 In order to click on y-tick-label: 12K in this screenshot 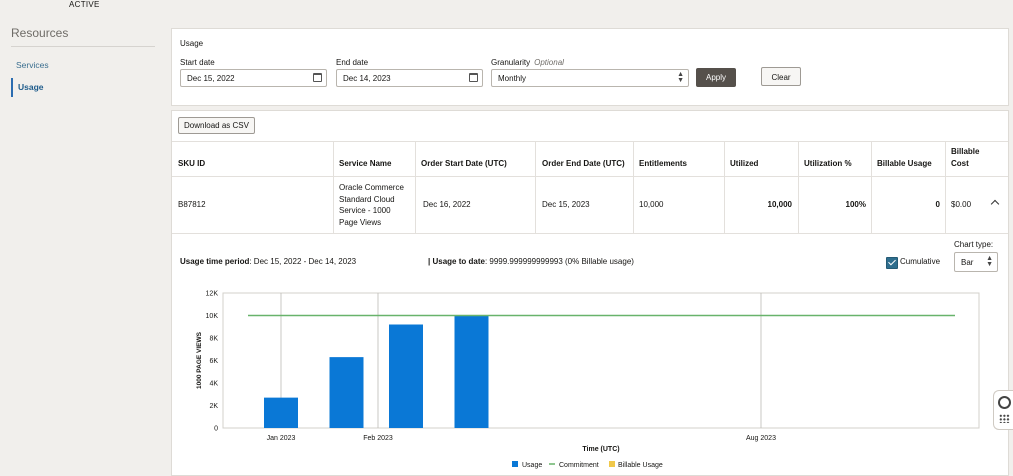, I will do `click(212, 294)`.